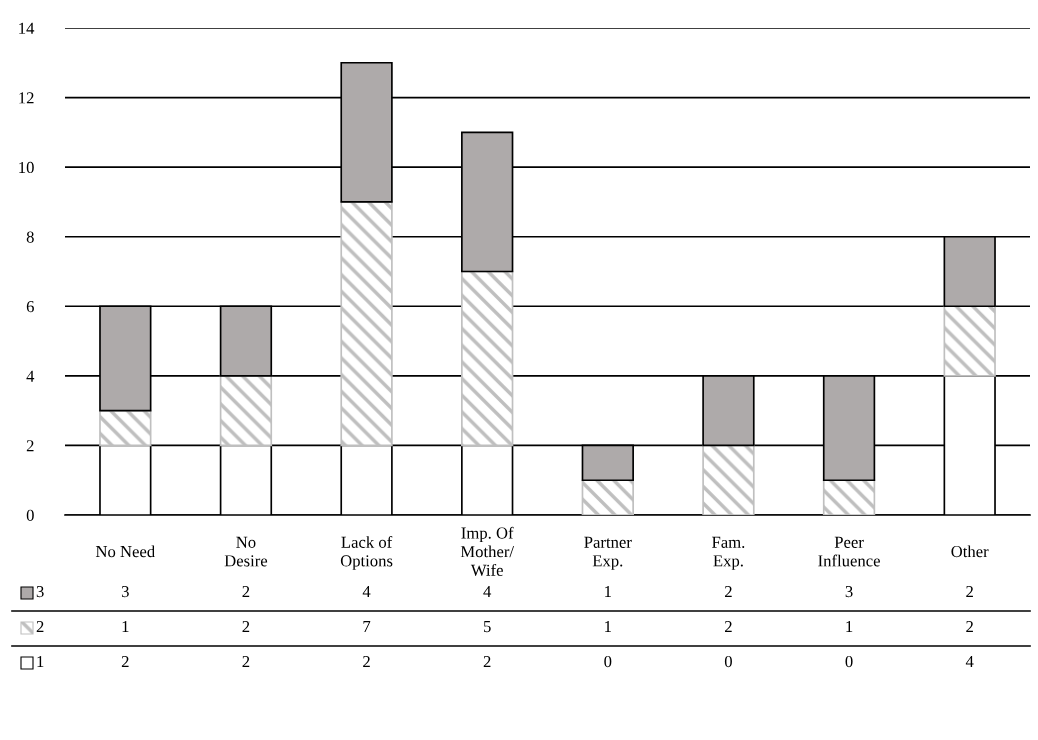 The image size is (1038, 740). I want to click on y-tick-label: 8, so click(30, 237).